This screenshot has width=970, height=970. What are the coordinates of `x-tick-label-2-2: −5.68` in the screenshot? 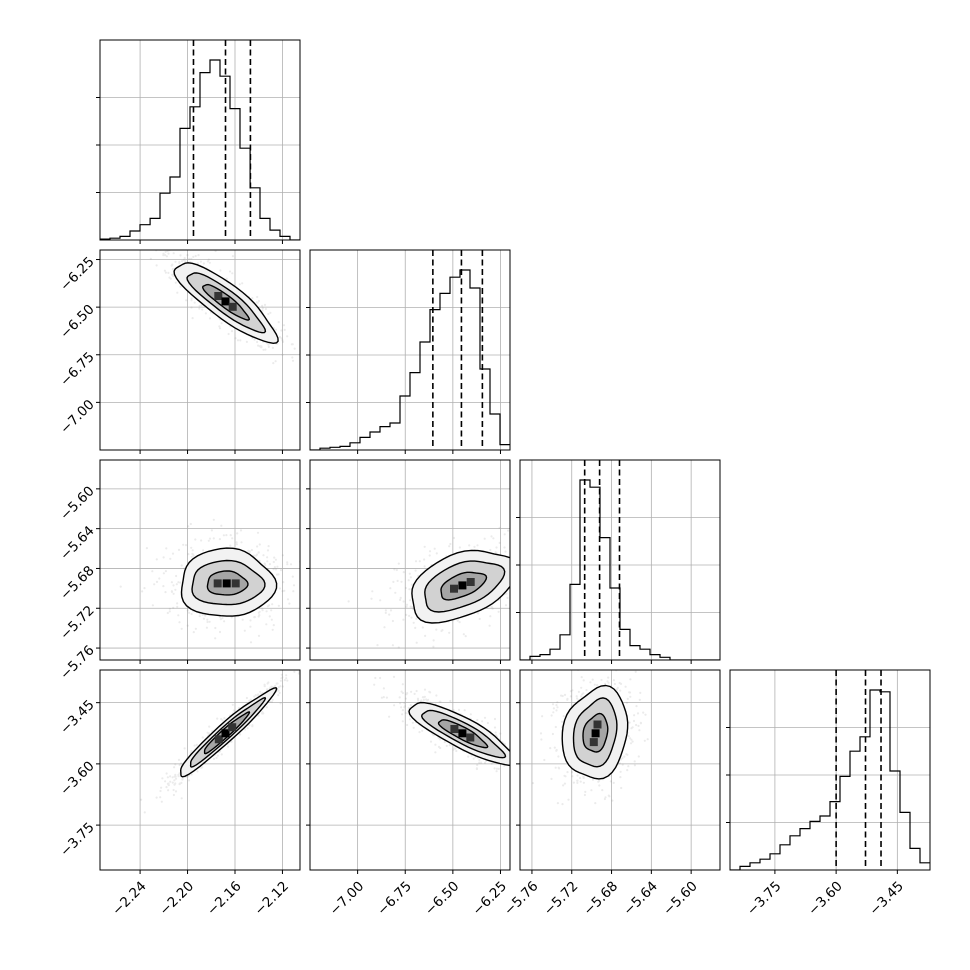 It's located at (601, 898).